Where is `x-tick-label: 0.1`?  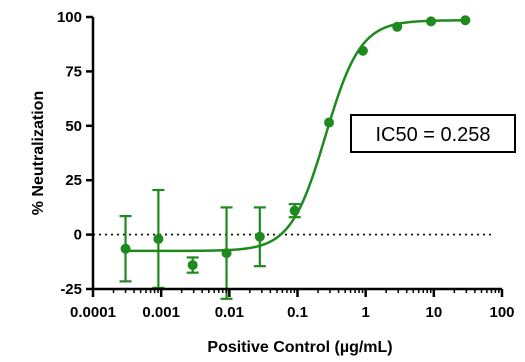 x-tick-label: 0.1 is located at coordinates (297, 312).